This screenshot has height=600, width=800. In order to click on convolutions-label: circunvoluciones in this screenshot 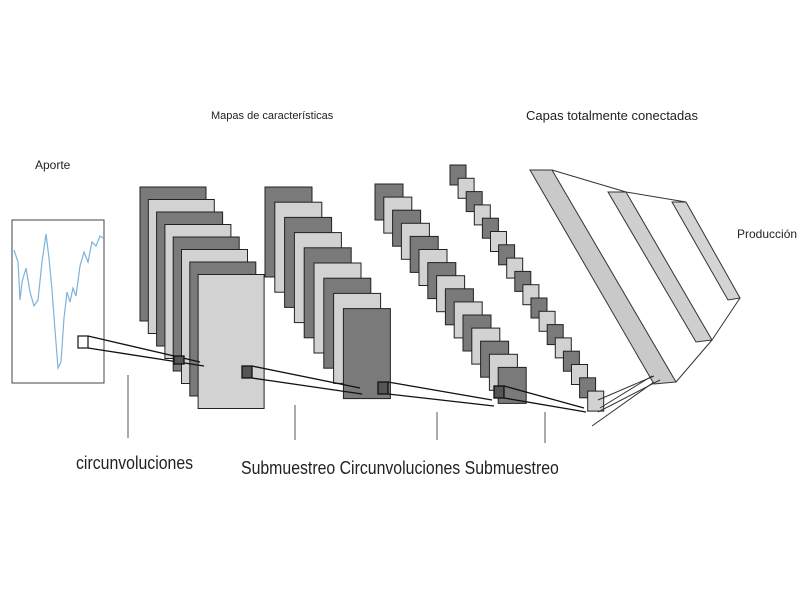, I will do `click(135, 463)`.